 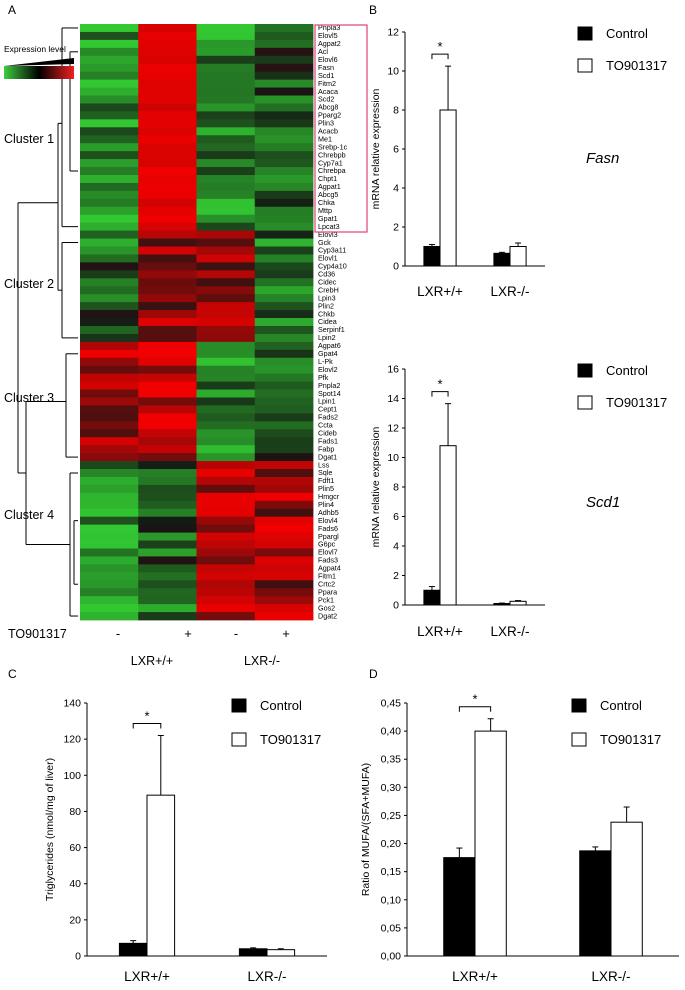 What do you see at coordinates (326, 67) in the screenshot?
I see `heatmap-row-label: Fasn` at bounding box center [326, 67].